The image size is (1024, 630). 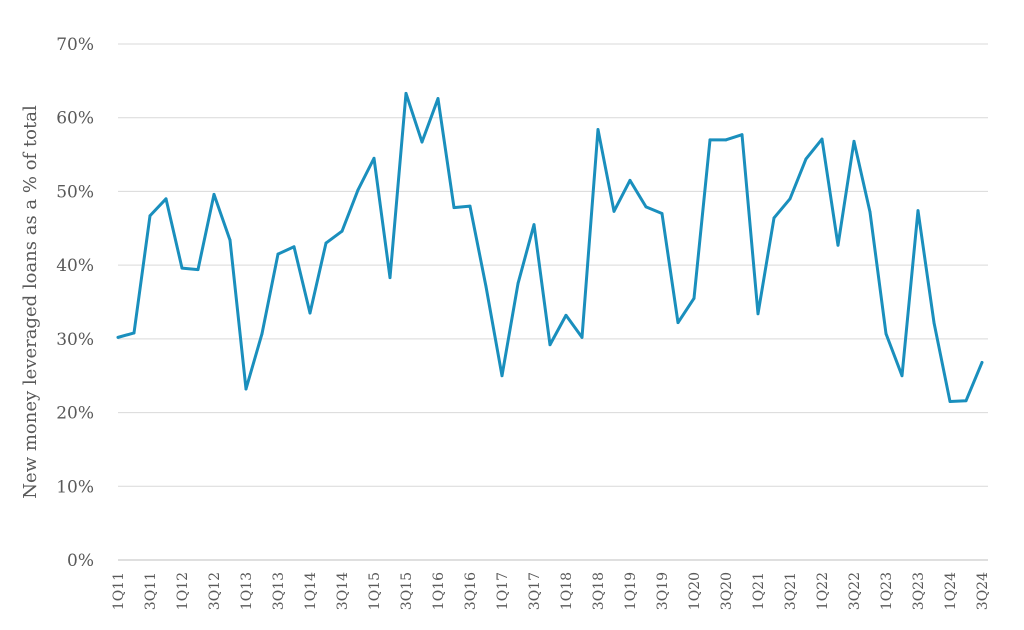 I want to click on x-tick-label: 3Q23, so click(x=919, y=591).